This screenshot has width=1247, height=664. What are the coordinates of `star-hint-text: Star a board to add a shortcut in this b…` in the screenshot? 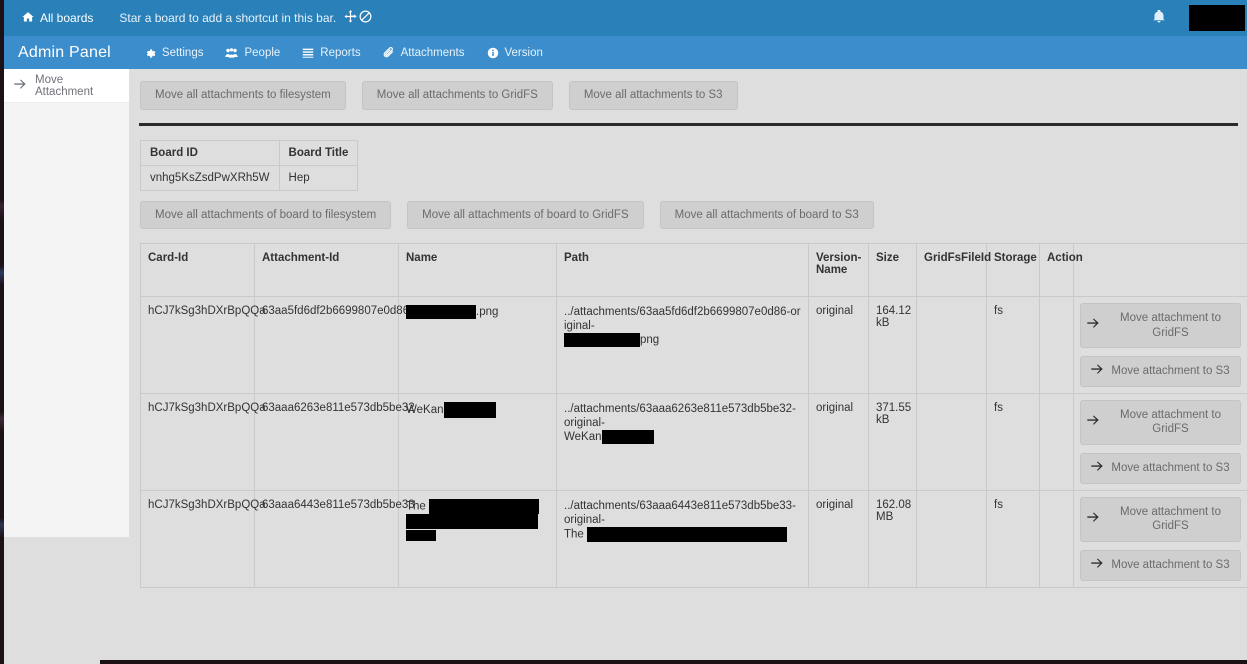 It's located at (228, 18).